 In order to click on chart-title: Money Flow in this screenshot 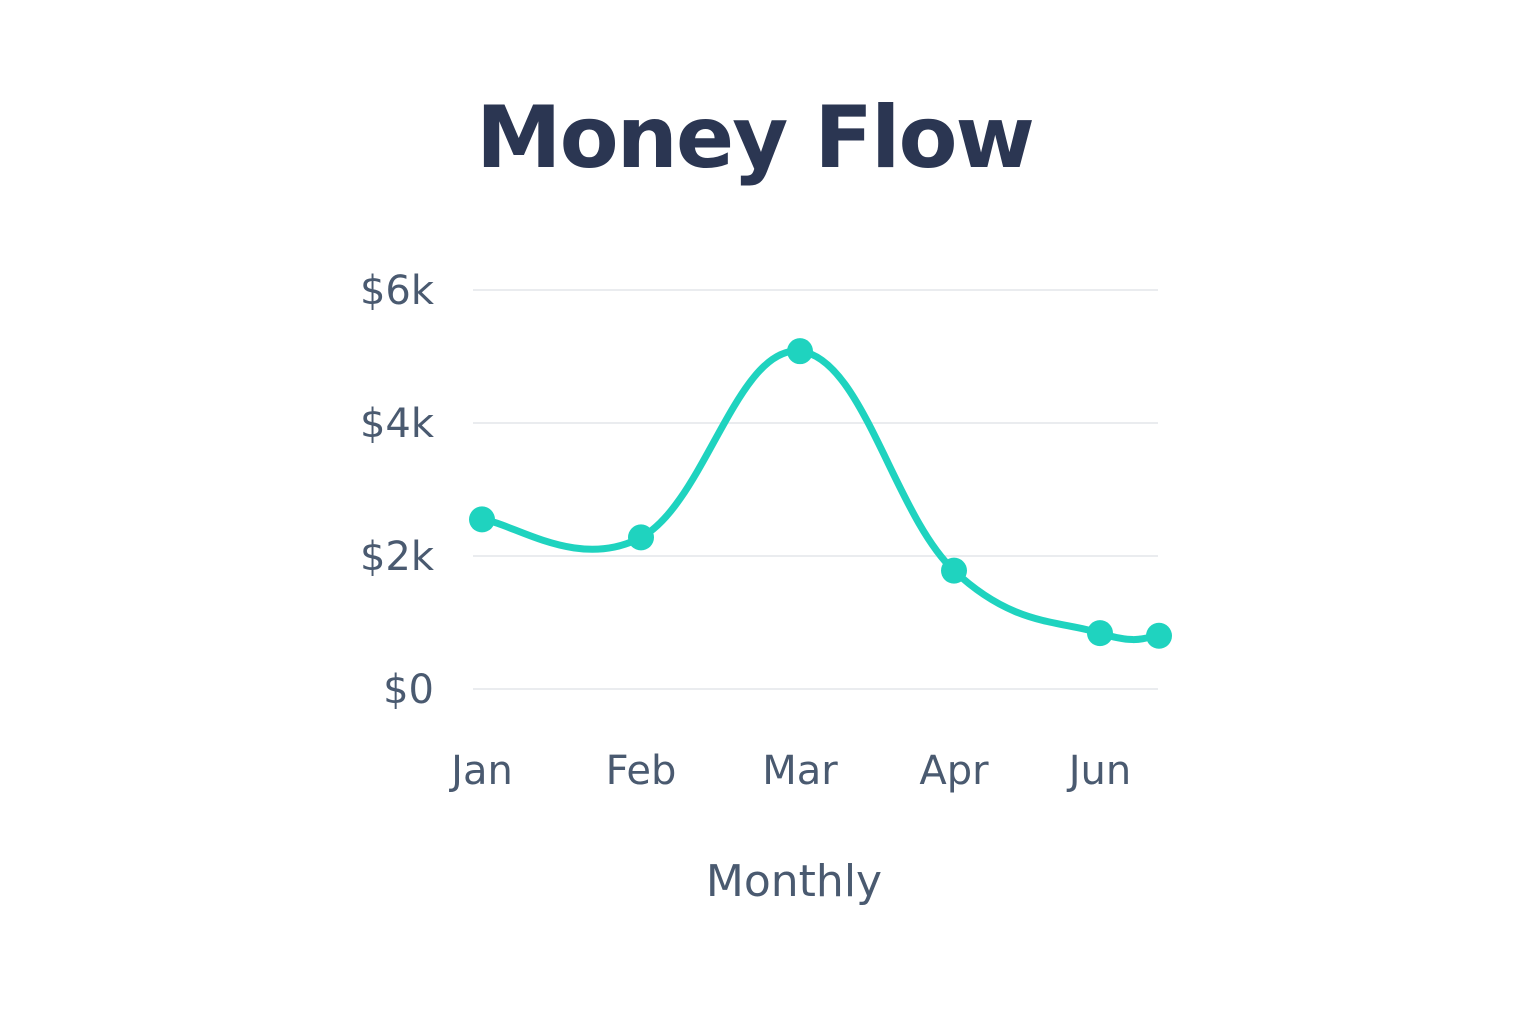, I will do `click(755, 138)`.